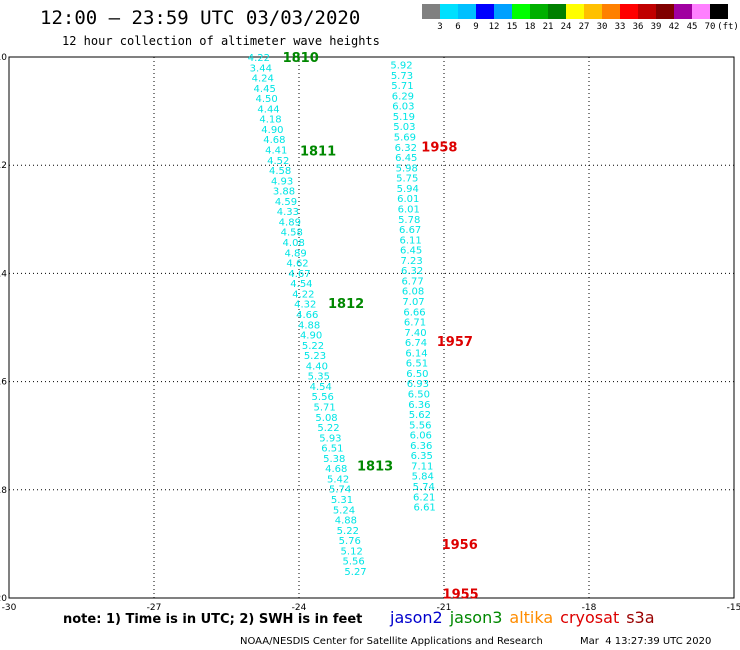  Describe the element at coordinates (305, 305) in the screenshot. I see `swh-value: 4.32` at that location.